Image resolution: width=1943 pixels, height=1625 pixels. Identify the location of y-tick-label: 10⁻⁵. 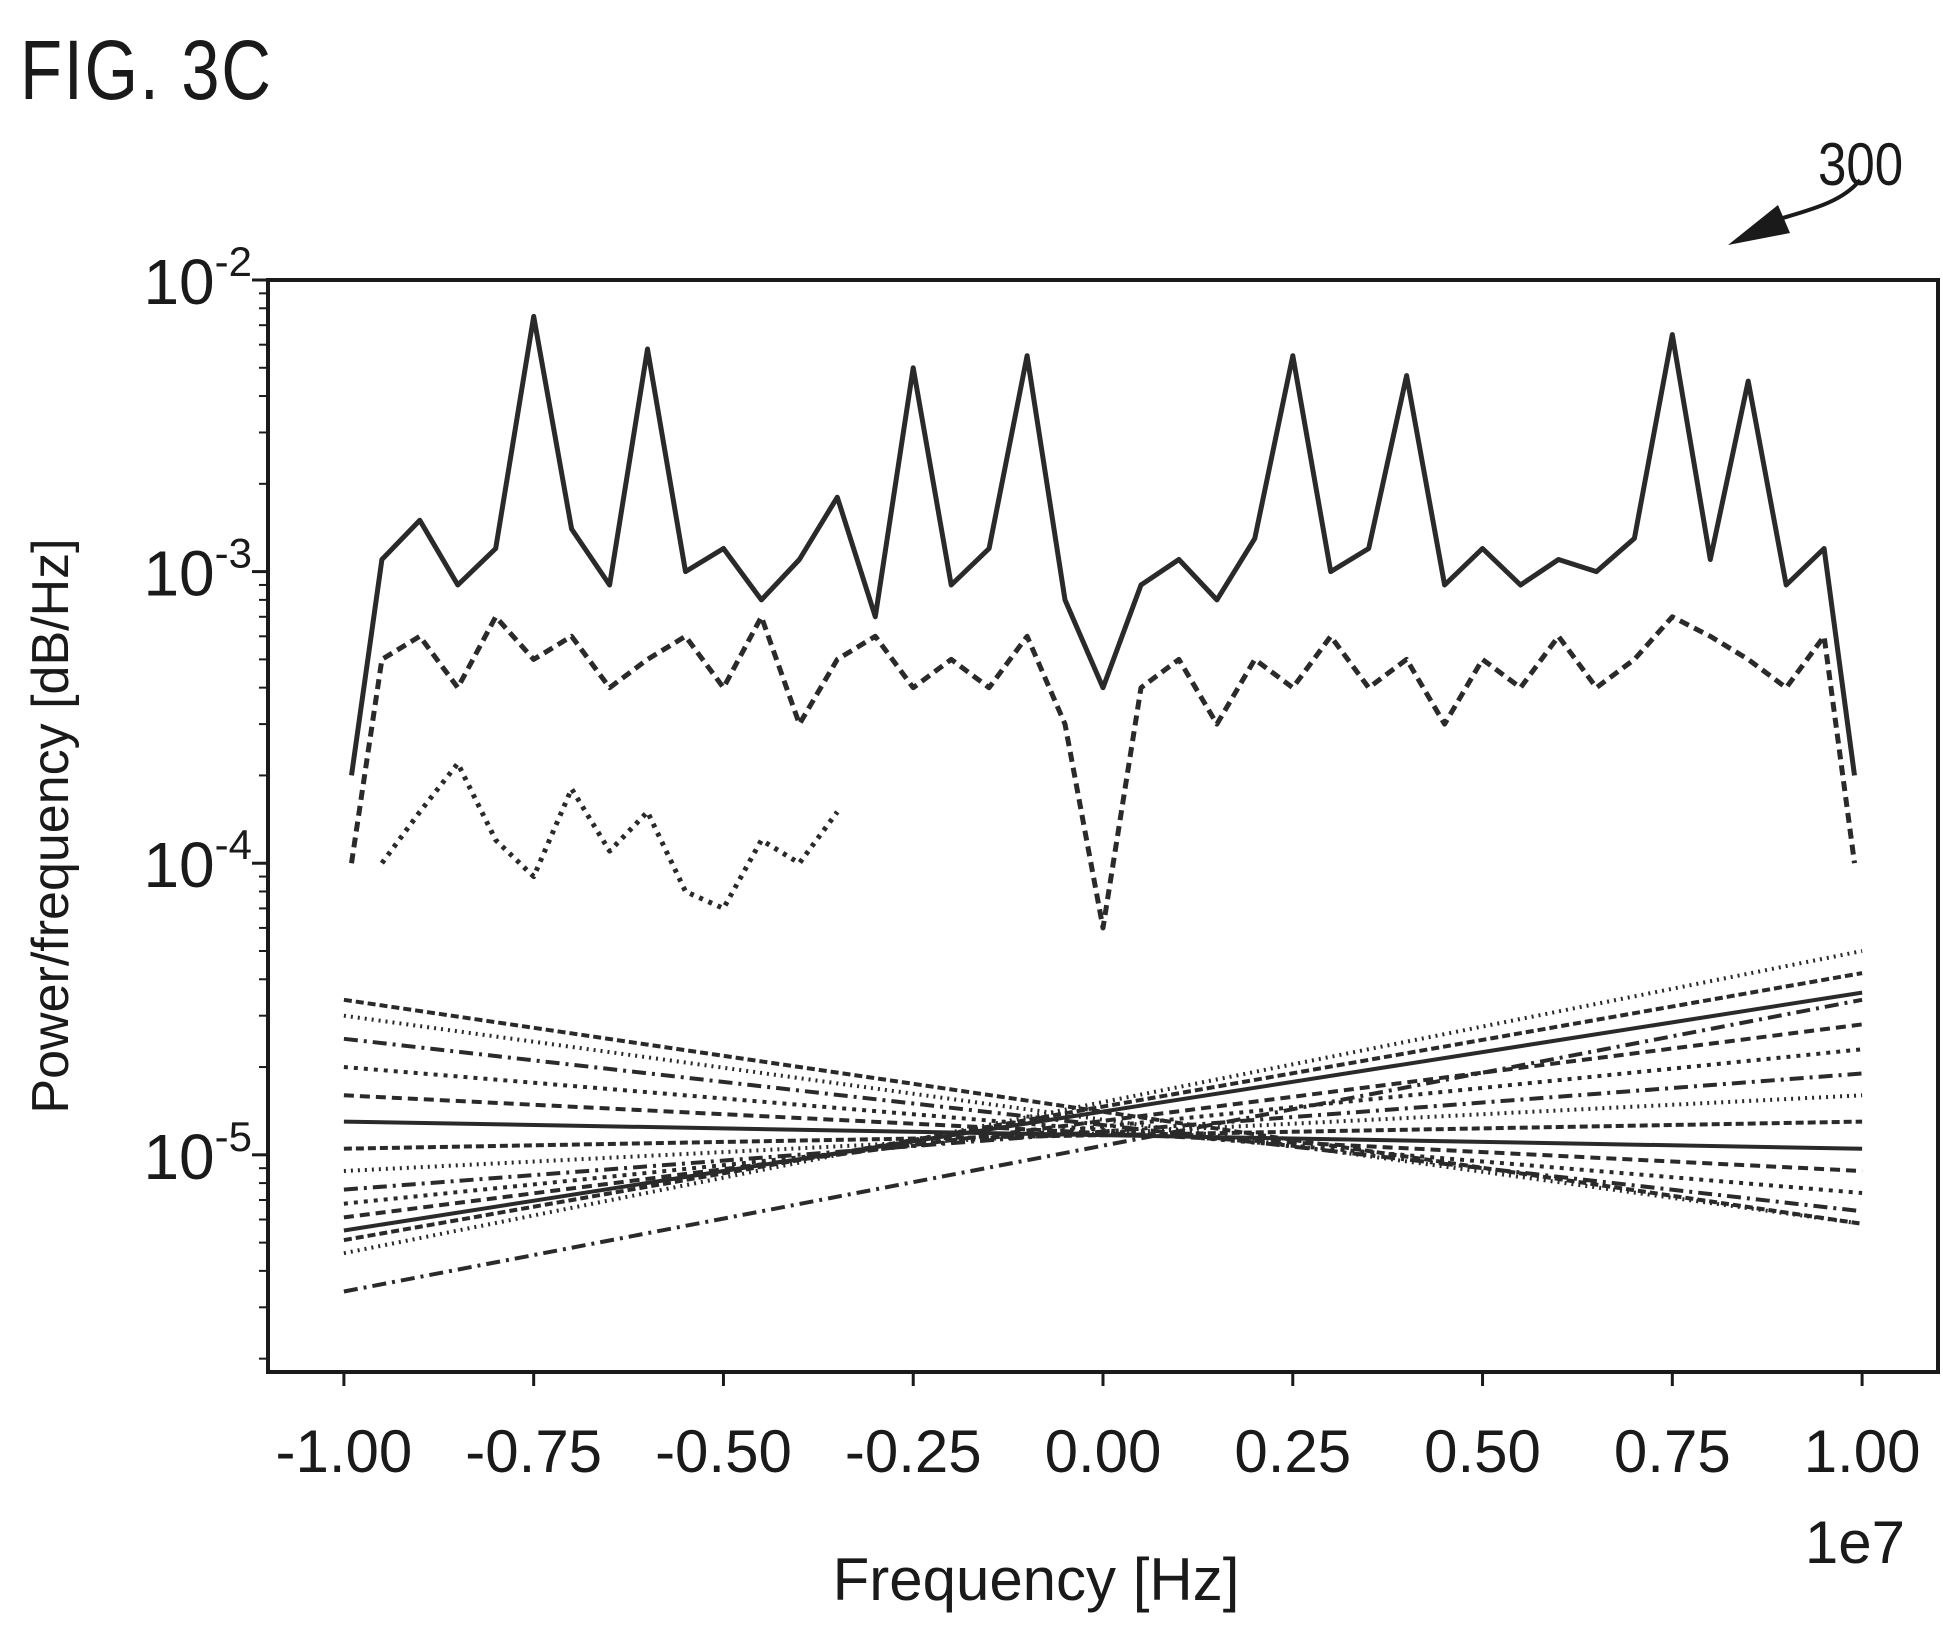
(197, 1153).